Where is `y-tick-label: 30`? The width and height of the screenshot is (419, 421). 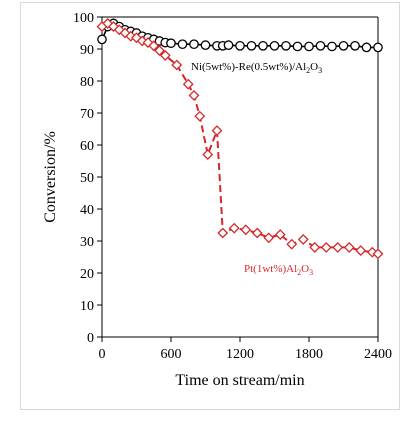 y-tick-label: 30 is located at coordinates (87, 242).